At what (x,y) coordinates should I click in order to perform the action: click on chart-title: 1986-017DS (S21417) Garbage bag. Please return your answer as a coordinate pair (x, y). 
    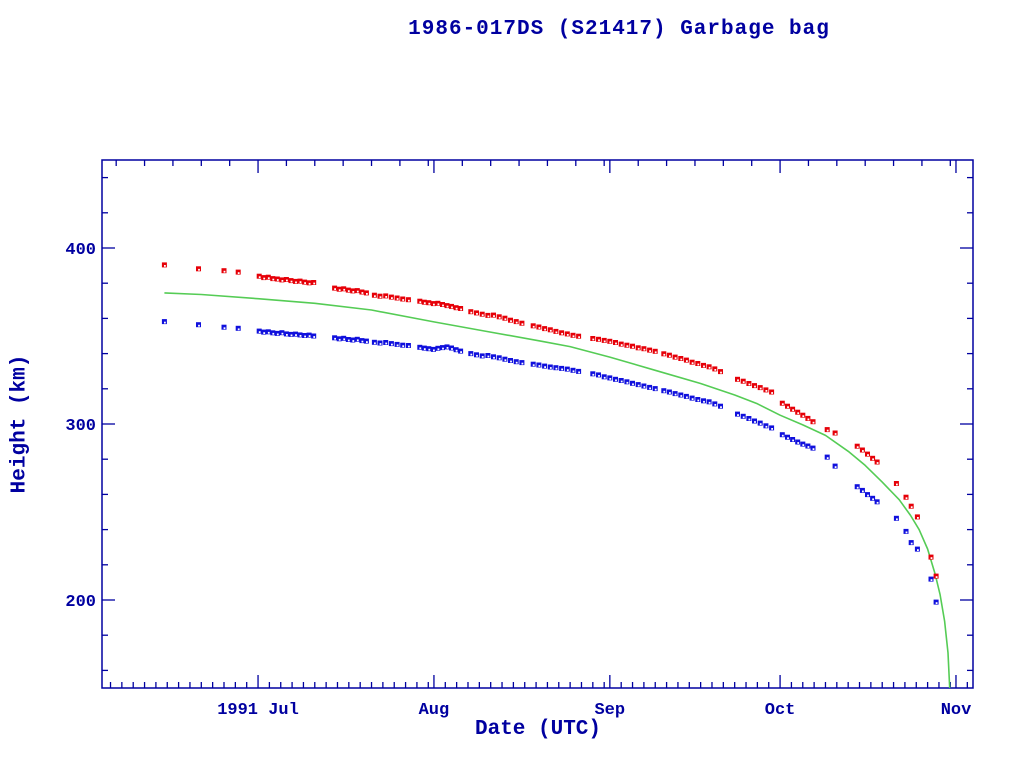
    Looking at the image, I should click on (619, 29).